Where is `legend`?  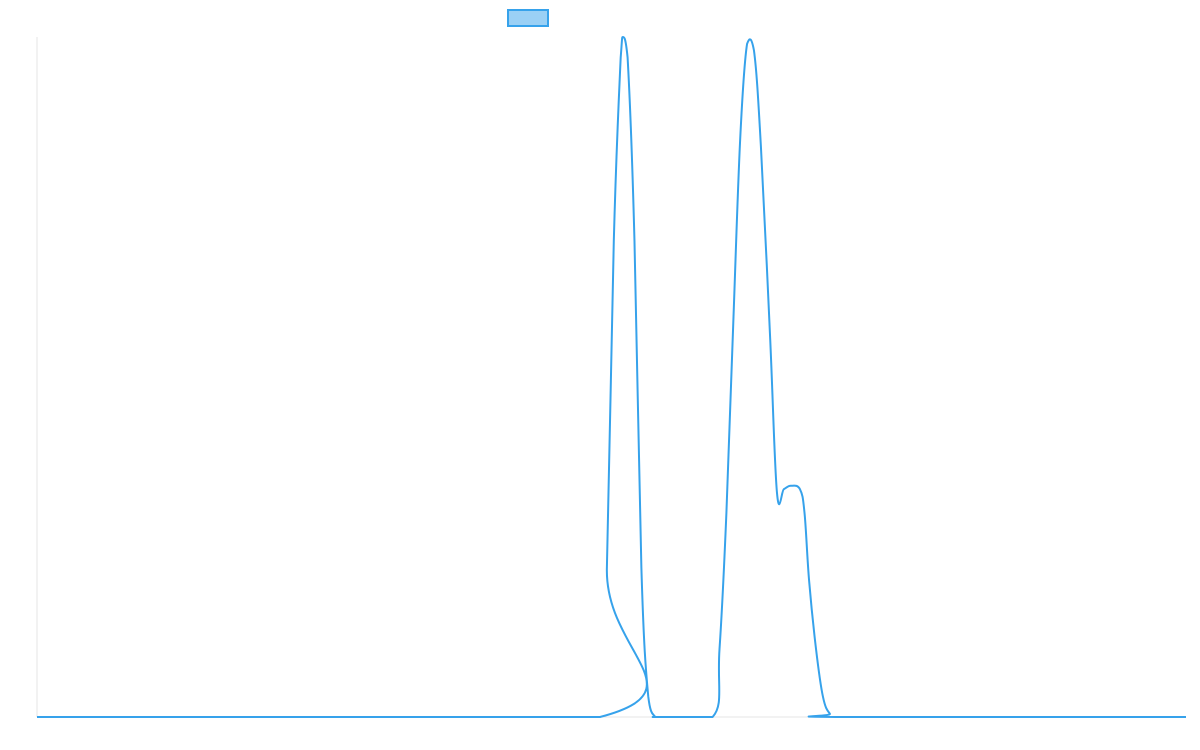 legend is located at coordinates (528, 18).